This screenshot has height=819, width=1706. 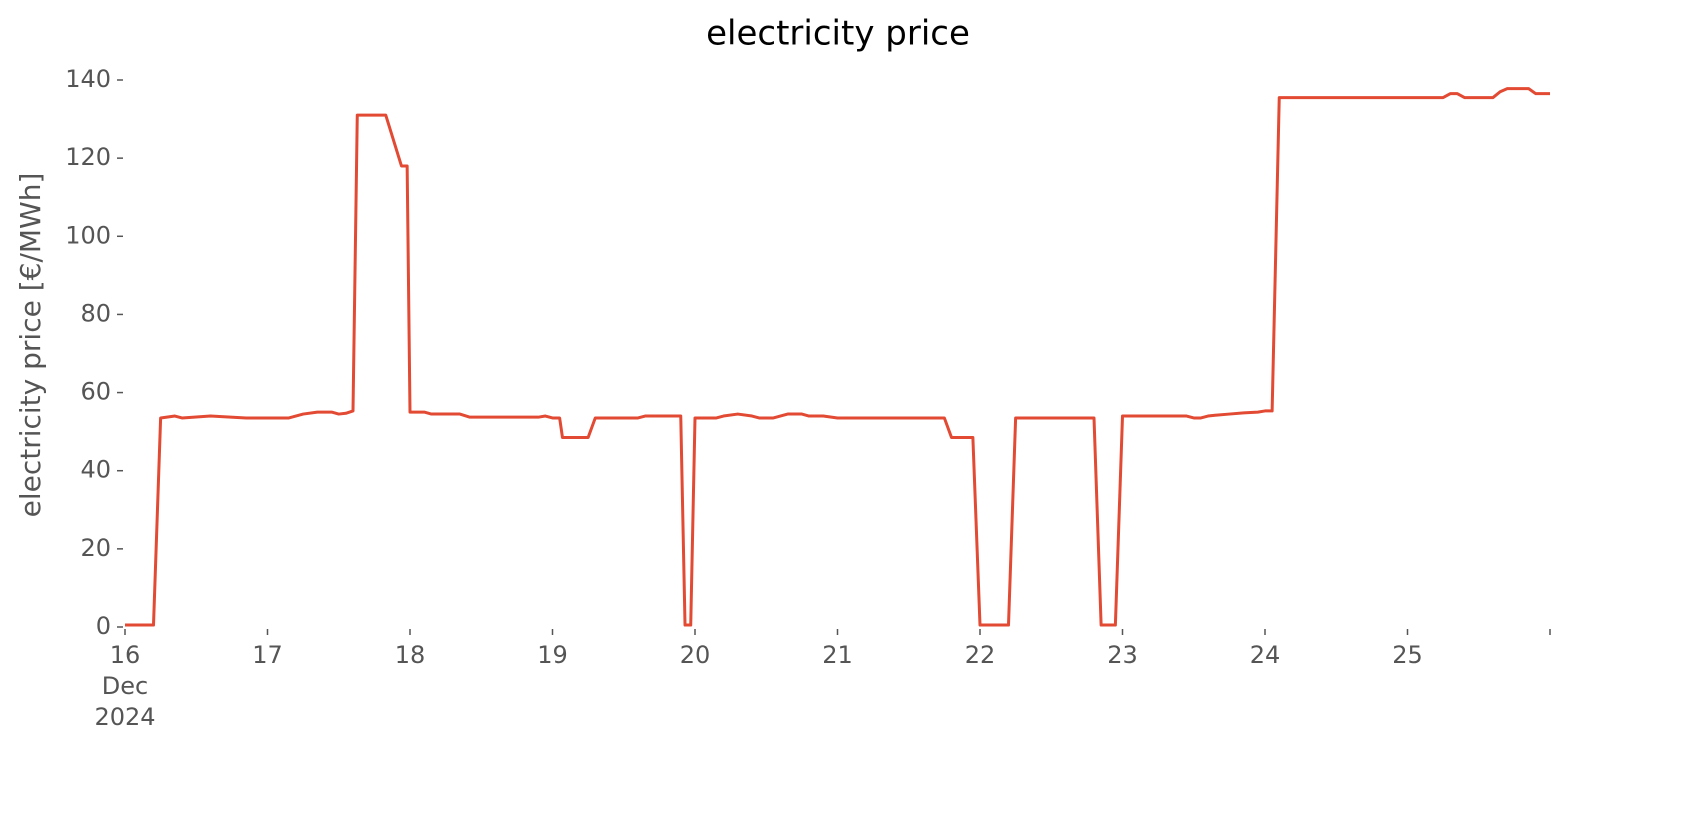 I want to click on x-tick-label: 16 Dec 2024, so click(x=124, y=686).